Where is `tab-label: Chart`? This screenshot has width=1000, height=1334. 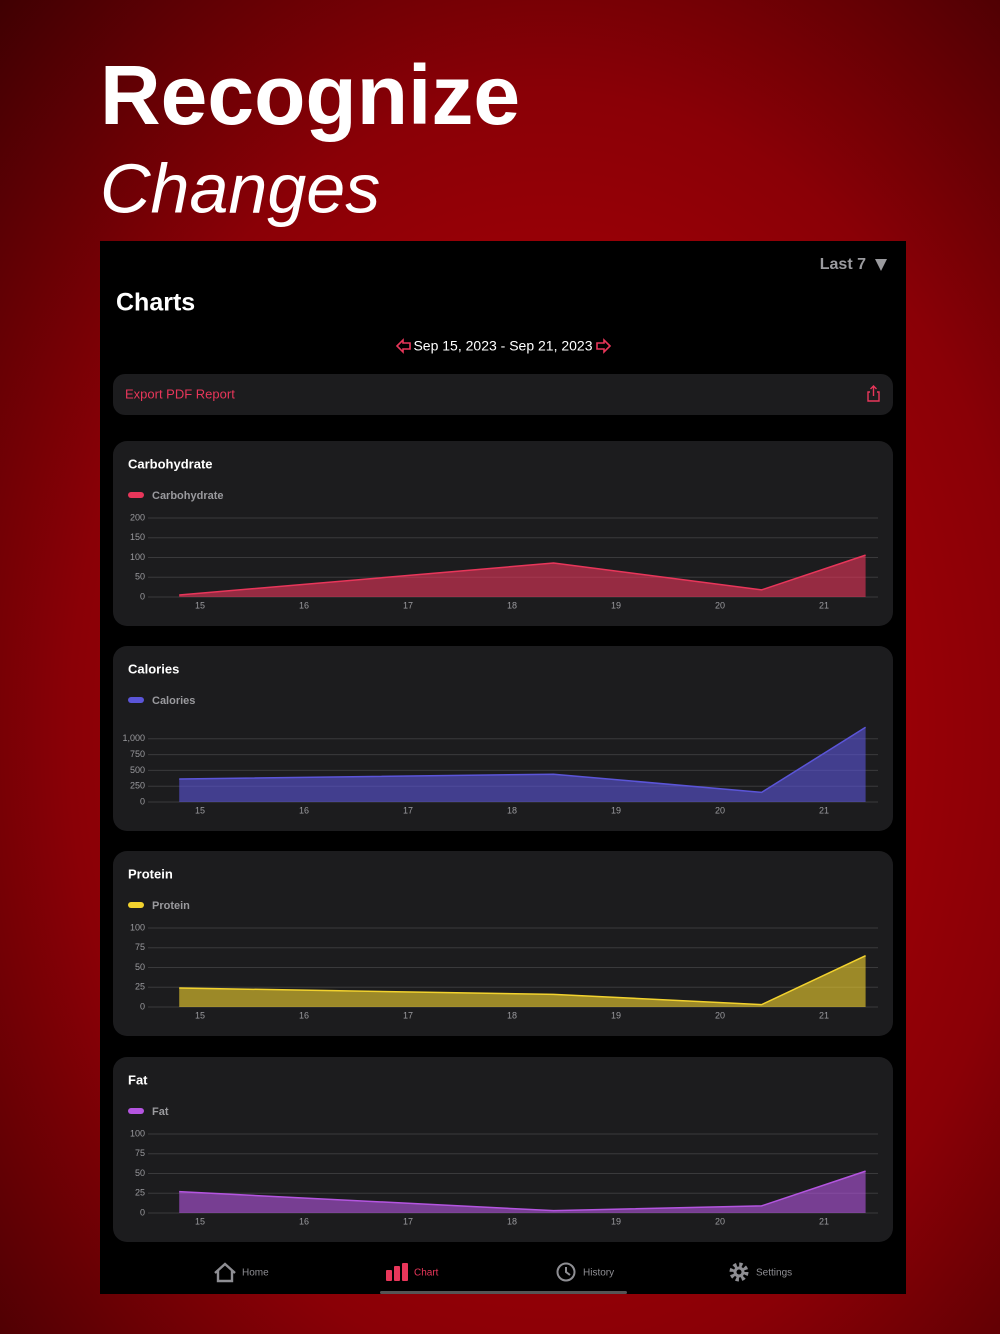 tab-label: Chart is located at coordinates (426, 1273).